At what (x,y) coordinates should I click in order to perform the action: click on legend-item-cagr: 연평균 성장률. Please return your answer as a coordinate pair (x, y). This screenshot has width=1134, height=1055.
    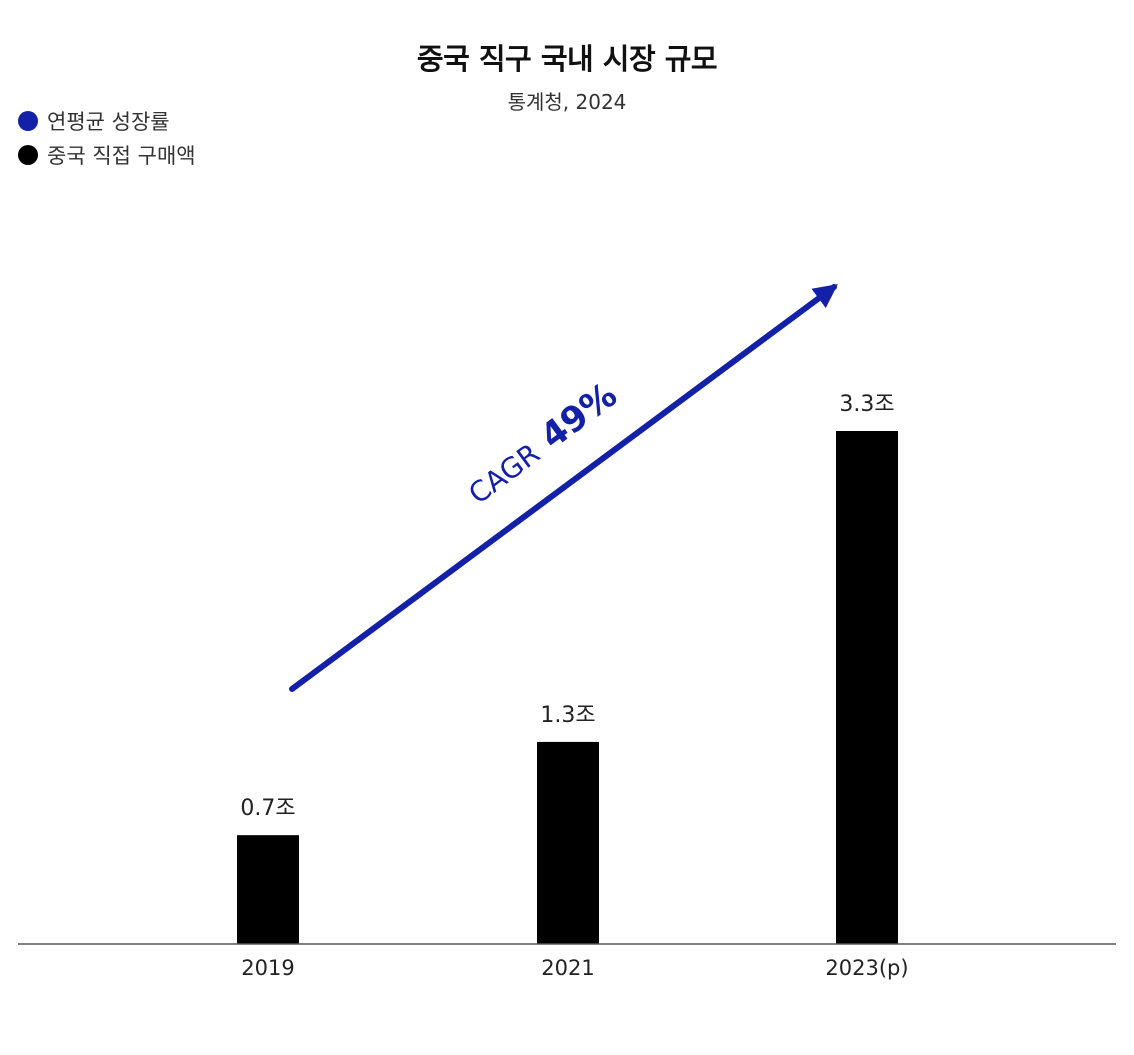
    Looking at the image, I should click on (107, 121).